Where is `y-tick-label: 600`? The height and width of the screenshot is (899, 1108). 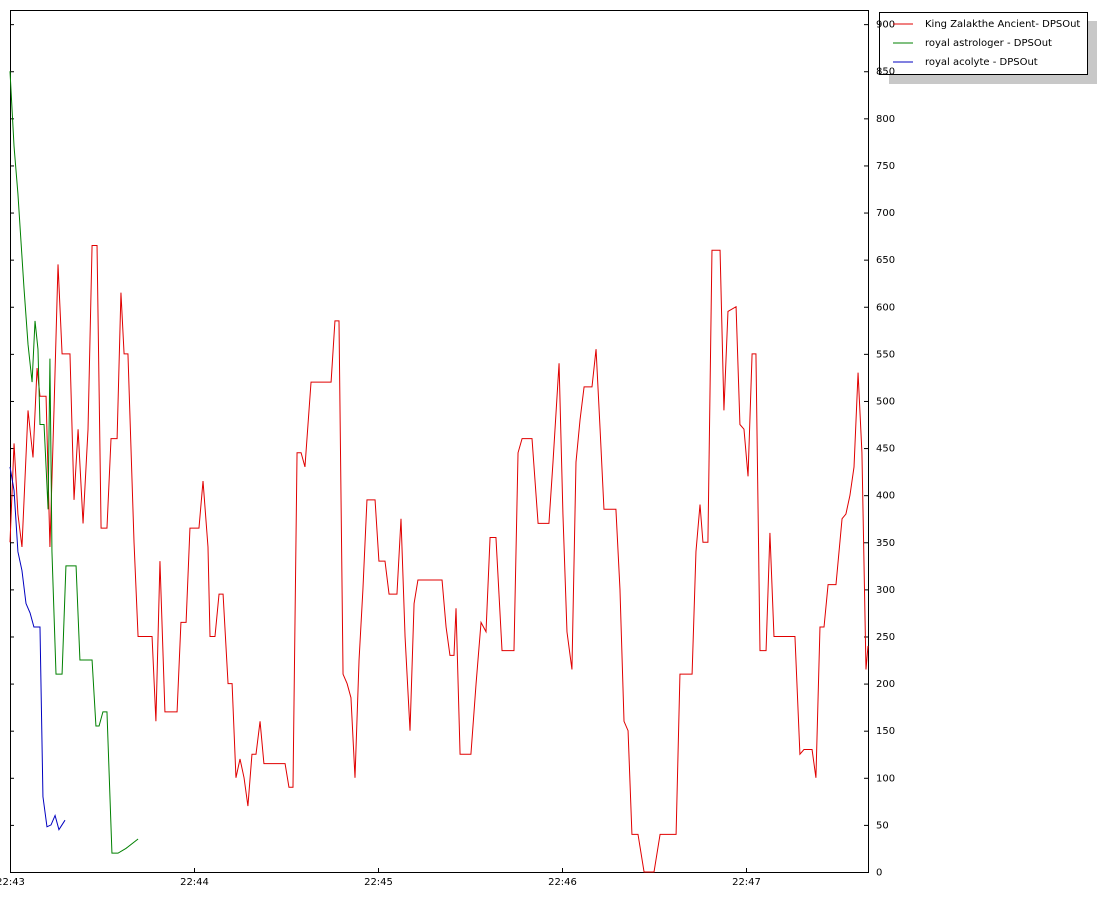
y-tick-label: 600 is located at coordinates (885, 307).